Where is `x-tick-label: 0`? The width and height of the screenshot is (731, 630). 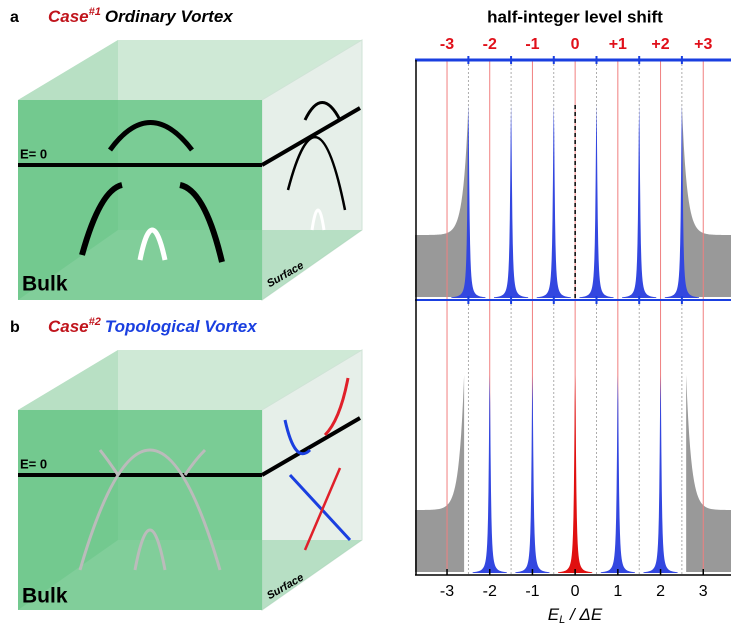 x-tick-label: 0 is located at coordinates (575, 591).